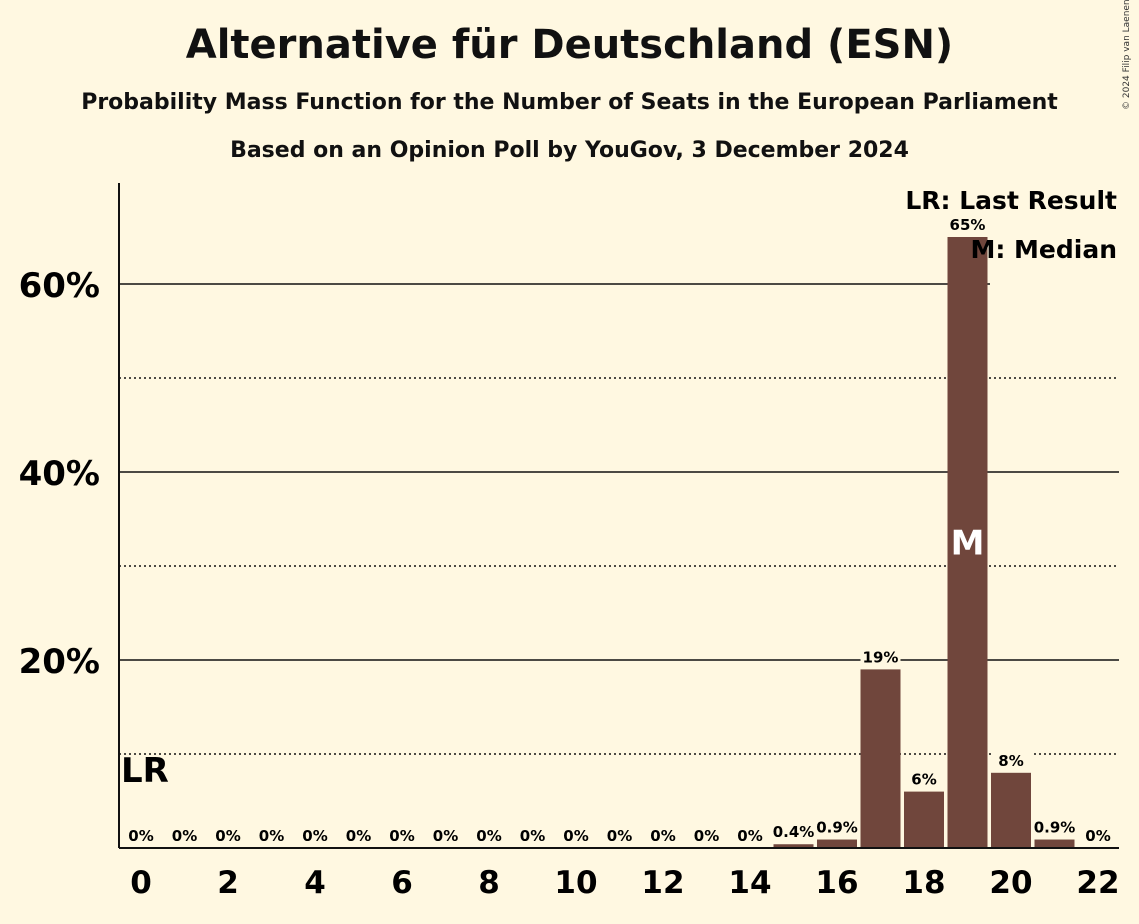 The width and height of the screenshot is (1139, 924). I want to click on bar-value-label: 6%, so click(923, 780).